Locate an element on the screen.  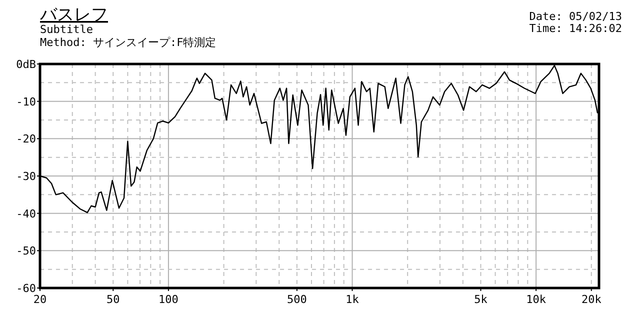
annotation: Date: 05/02/13 is located at coordinates (575, 16).